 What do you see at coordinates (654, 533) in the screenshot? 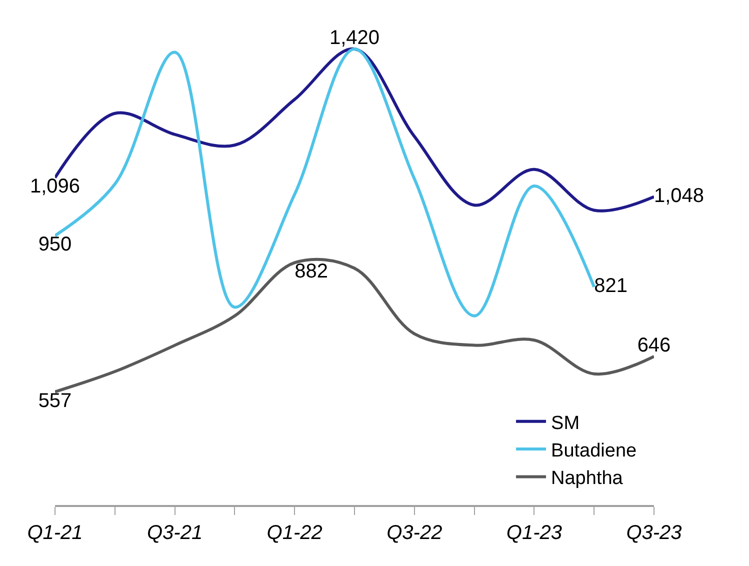
I see `x-tick-label: Q3-23` at bounding box center [654, 533].